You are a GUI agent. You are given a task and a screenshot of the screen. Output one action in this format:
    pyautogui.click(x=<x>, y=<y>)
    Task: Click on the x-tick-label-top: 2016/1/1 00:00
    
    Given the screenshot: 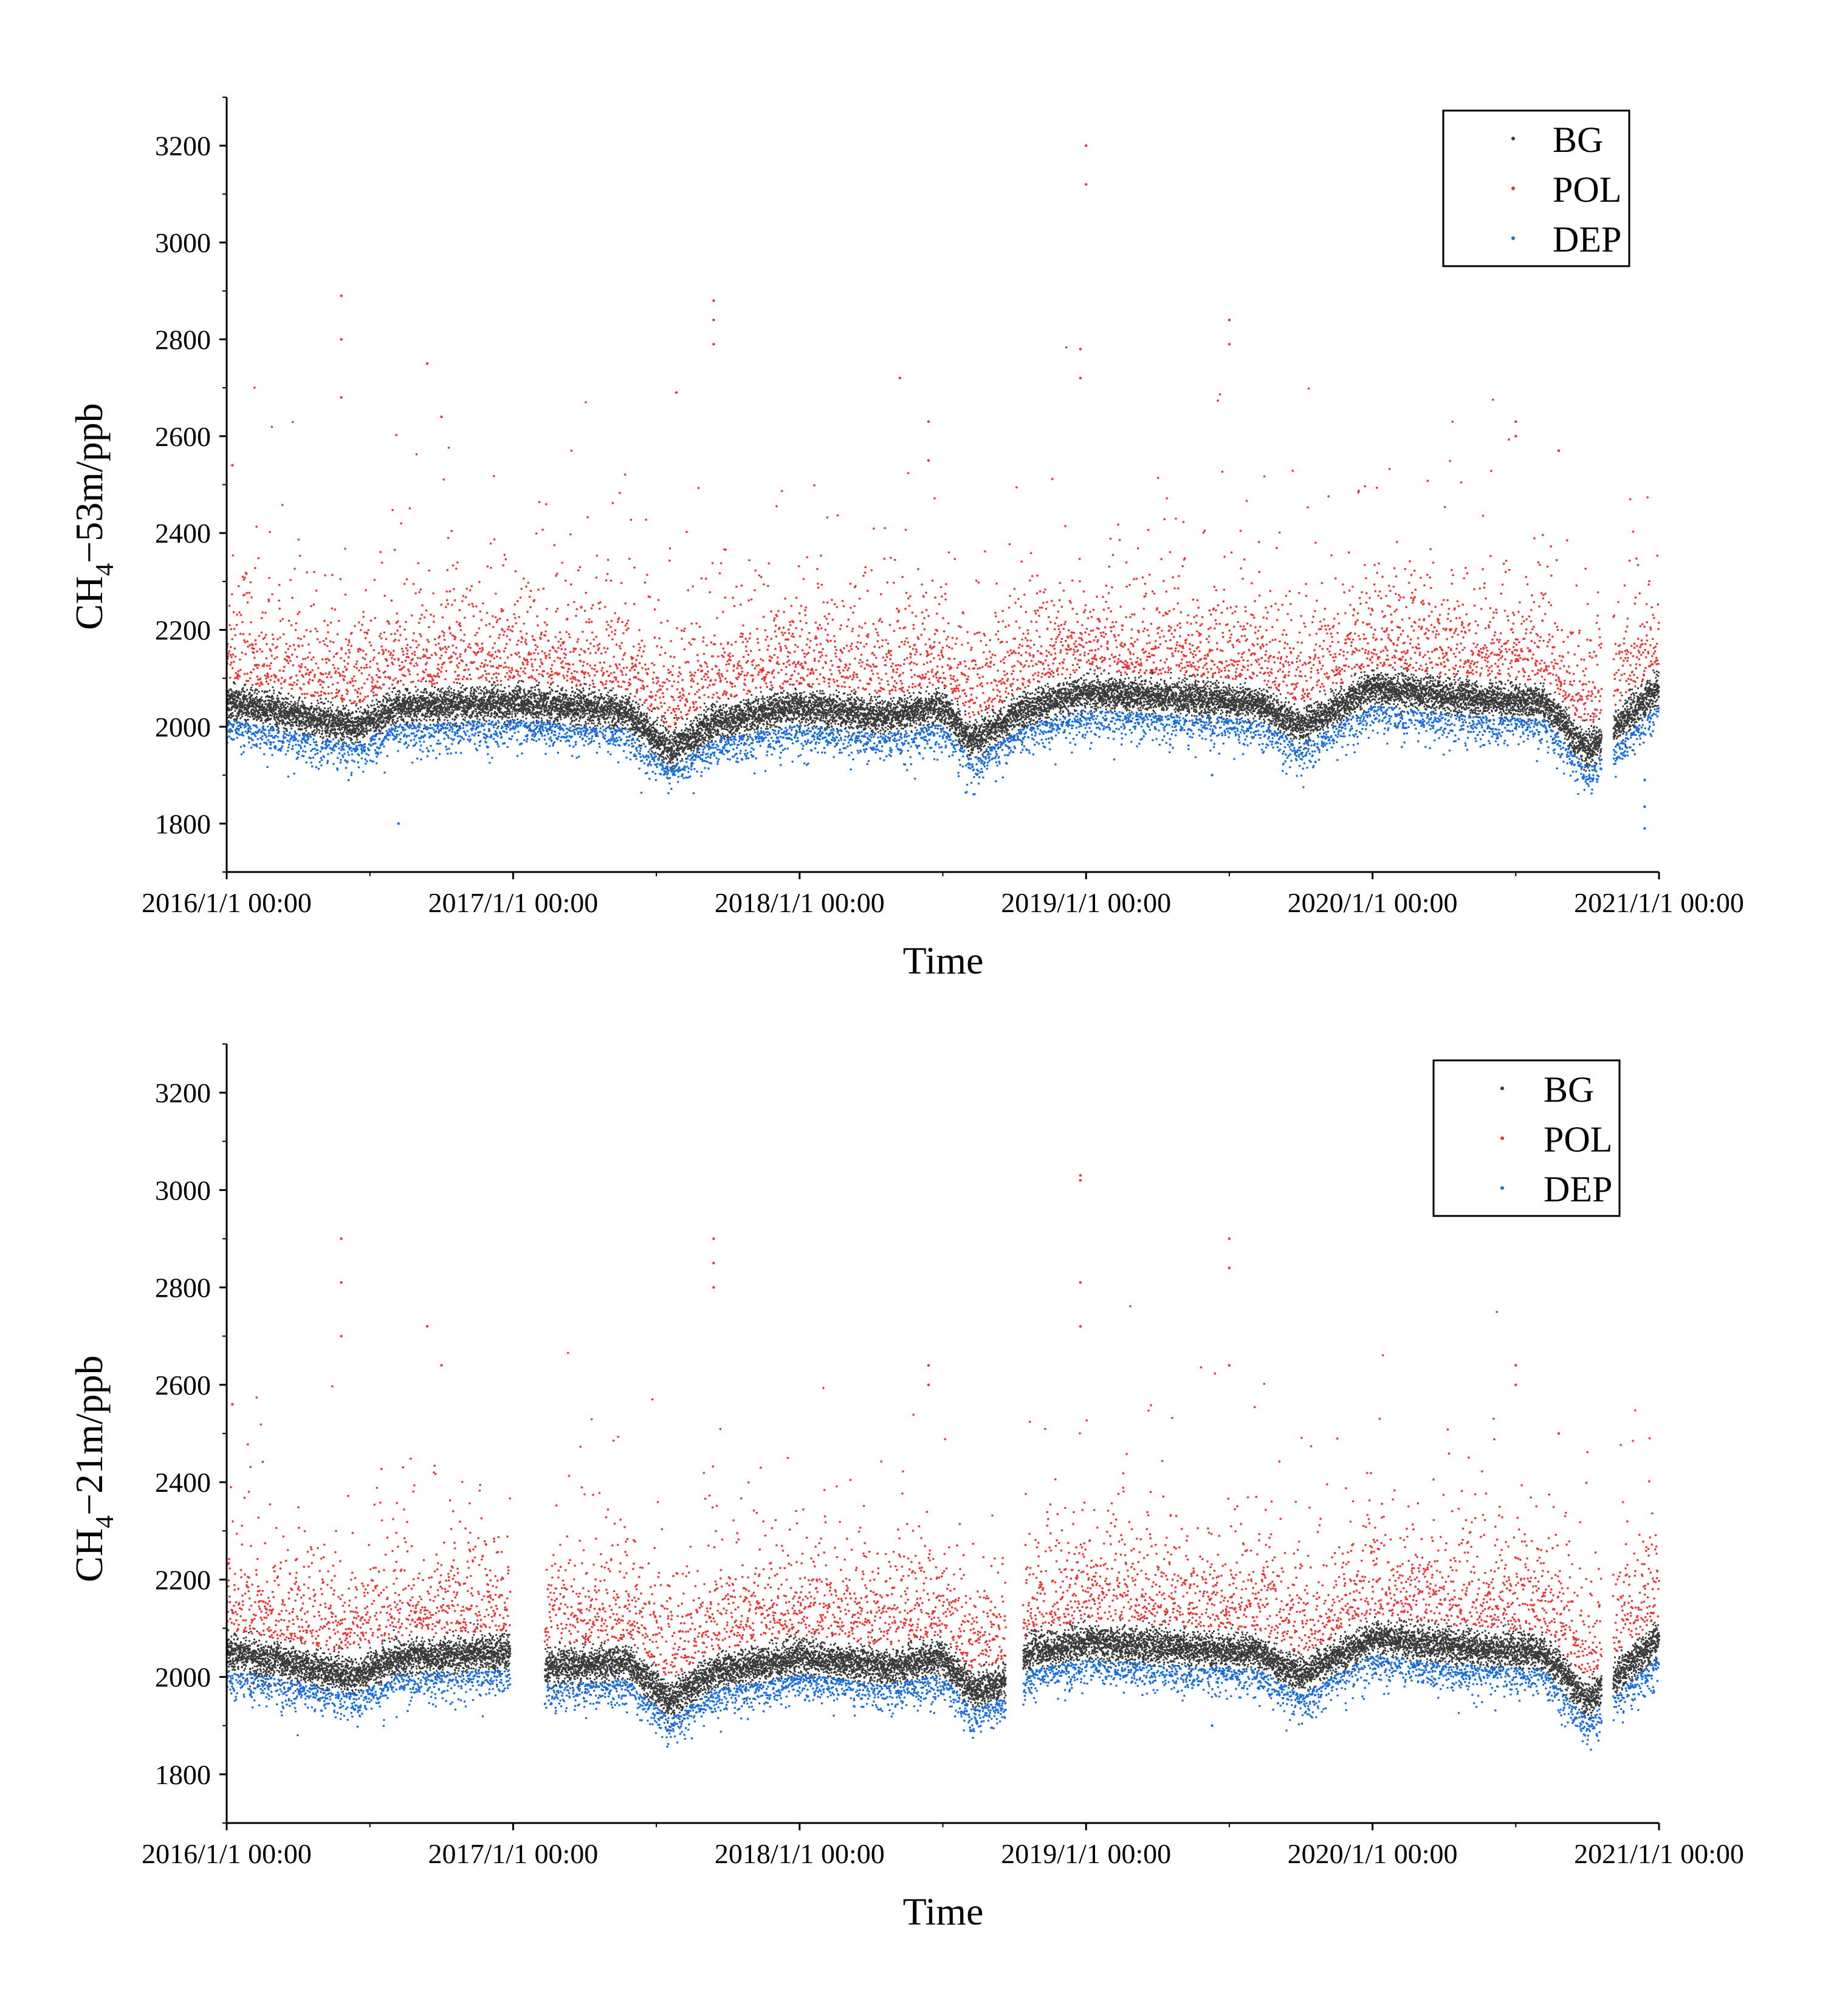 What is the action you would take?
    pyautogui.click(x=227, y=902)
    